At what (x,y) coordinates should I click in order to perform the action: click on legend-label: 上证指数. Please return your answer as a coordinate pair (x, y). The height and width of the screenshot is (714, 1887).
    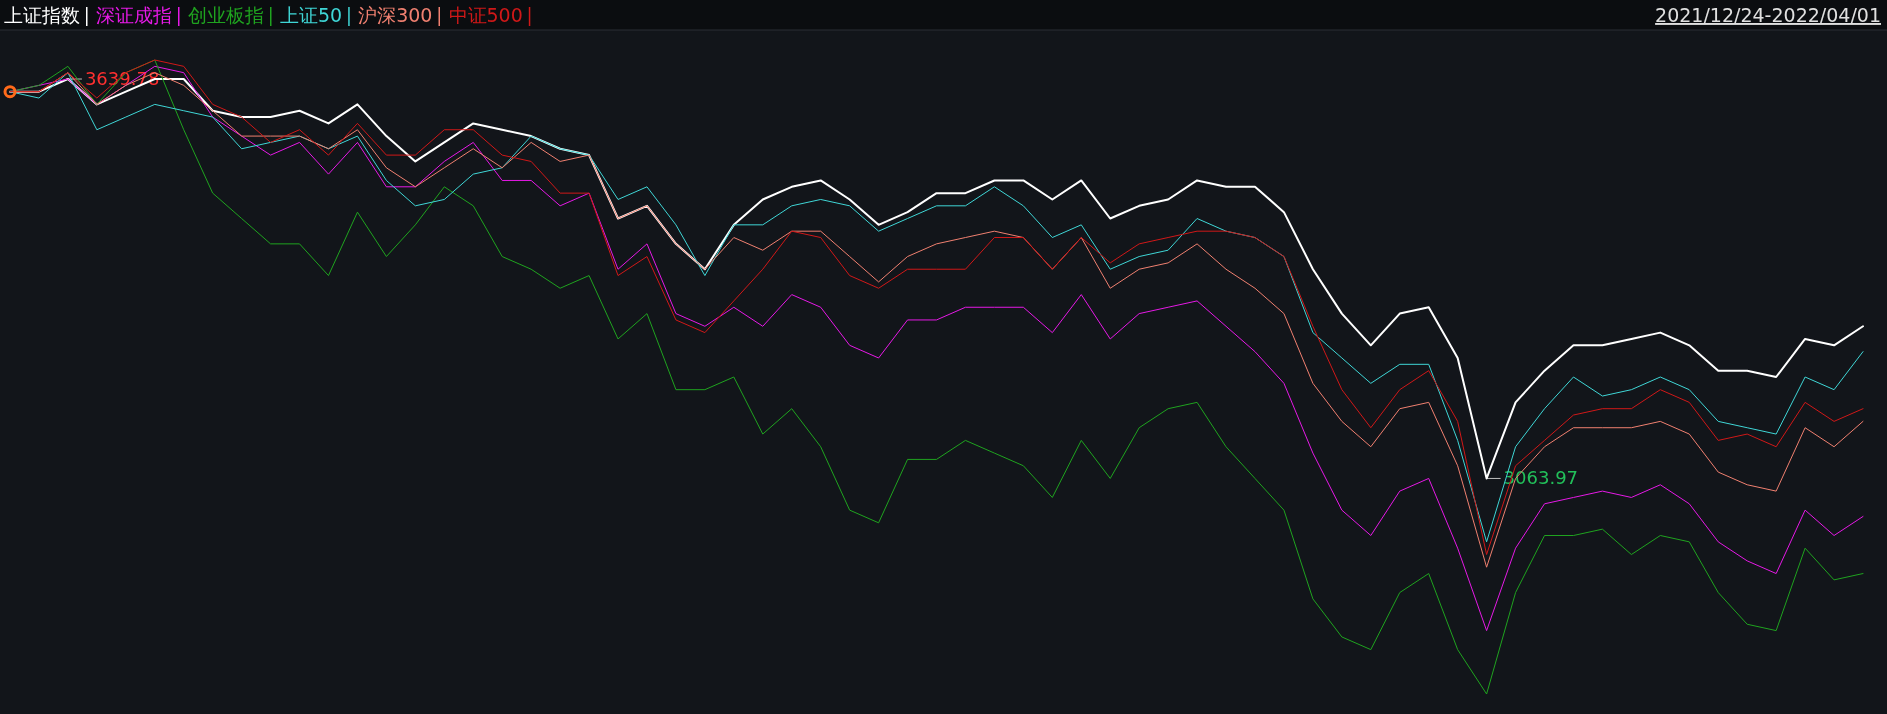
    Looking at the image, I should click on (42, 15).